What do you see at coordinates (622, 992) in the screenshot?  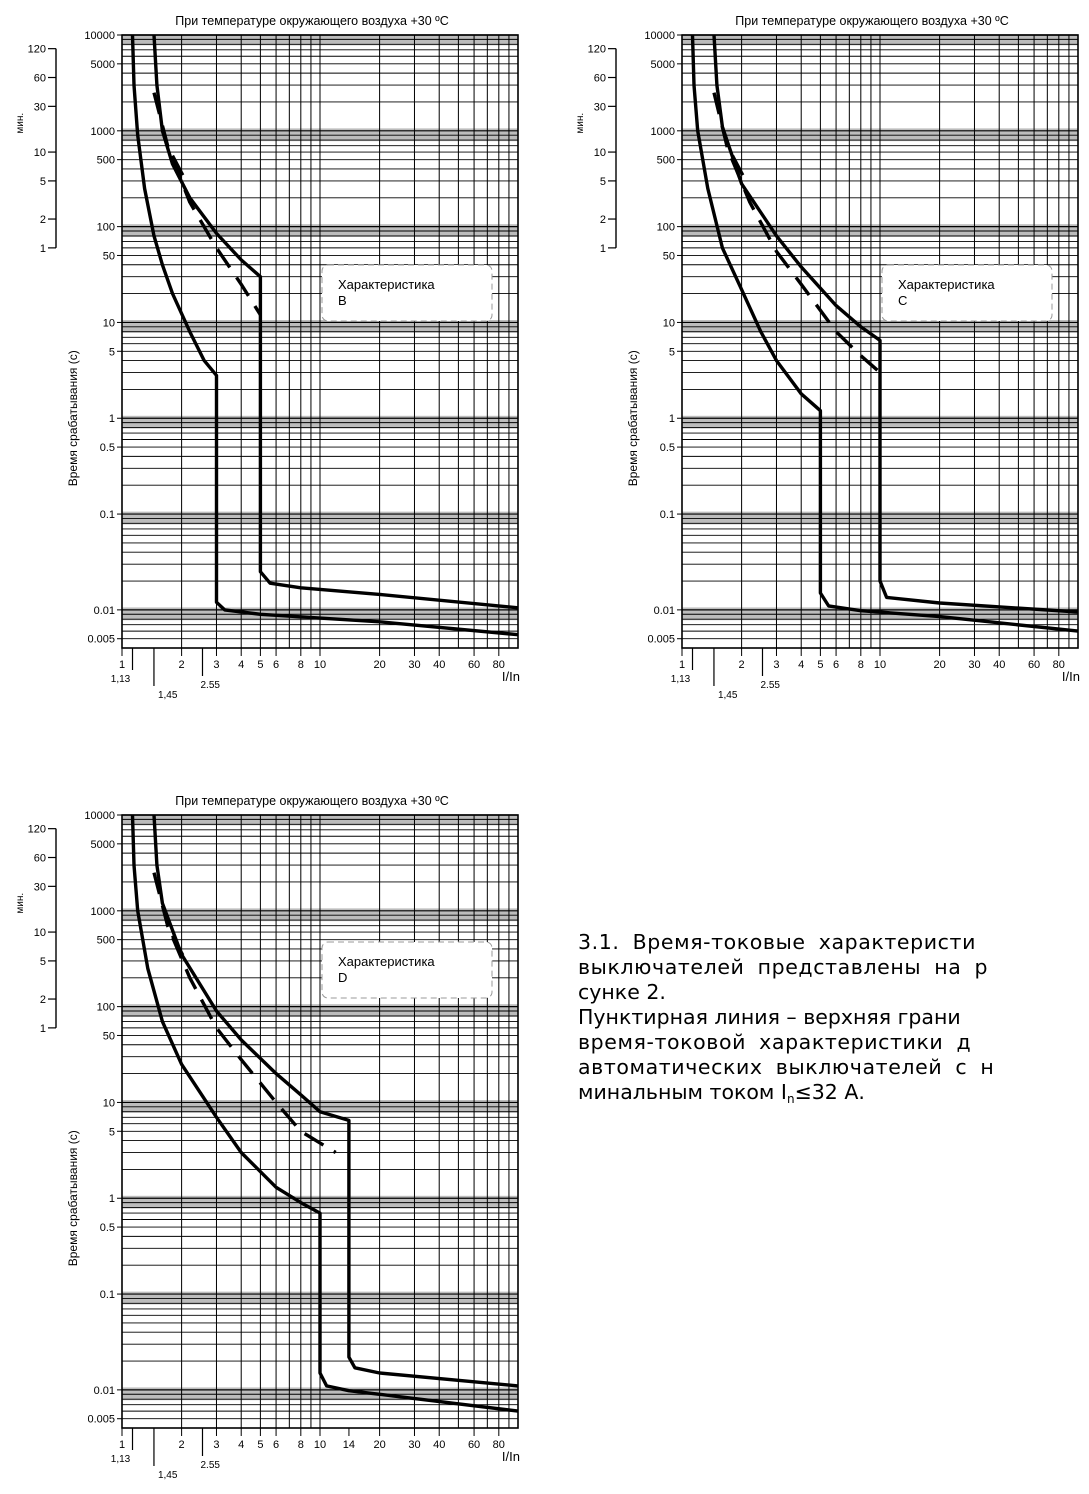 I see `text-line-3: сунке 2.` at bounding box center [622, 992].